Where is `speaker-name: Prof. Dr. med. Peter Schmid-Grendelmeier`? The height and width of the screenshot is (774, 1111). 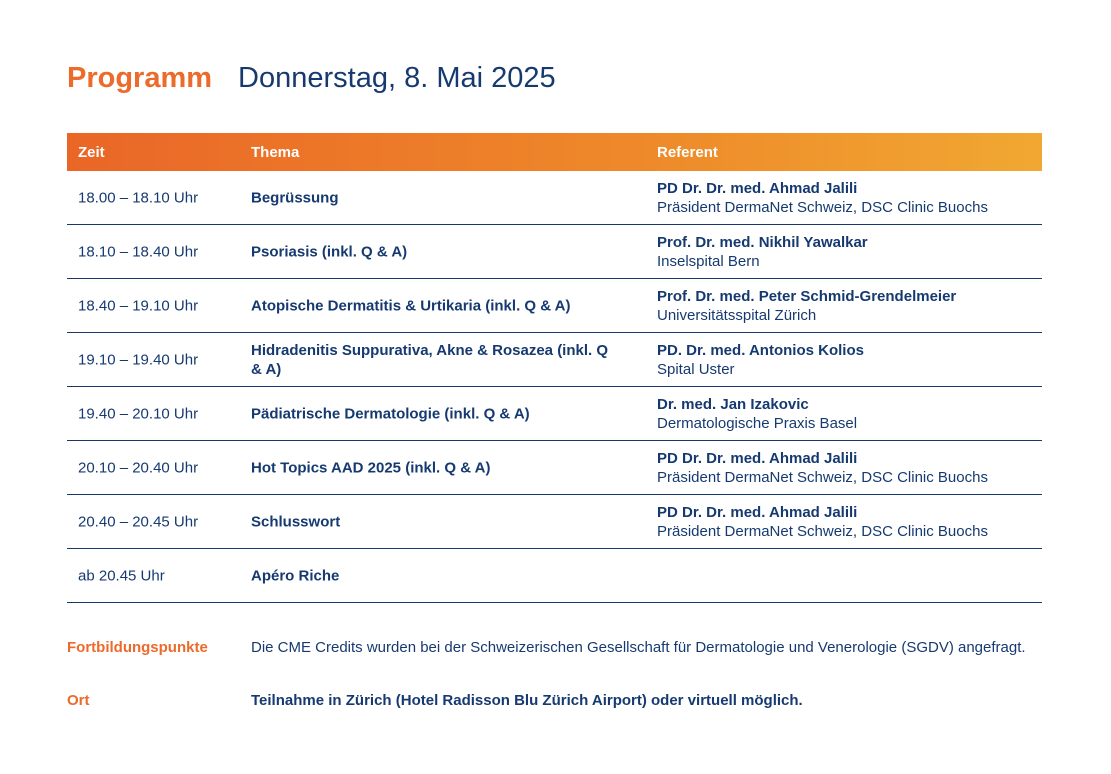
speaker-name: Prof. Dr. med. Peter Schmid-Grendelmeier is located at coordinates (807, 296).